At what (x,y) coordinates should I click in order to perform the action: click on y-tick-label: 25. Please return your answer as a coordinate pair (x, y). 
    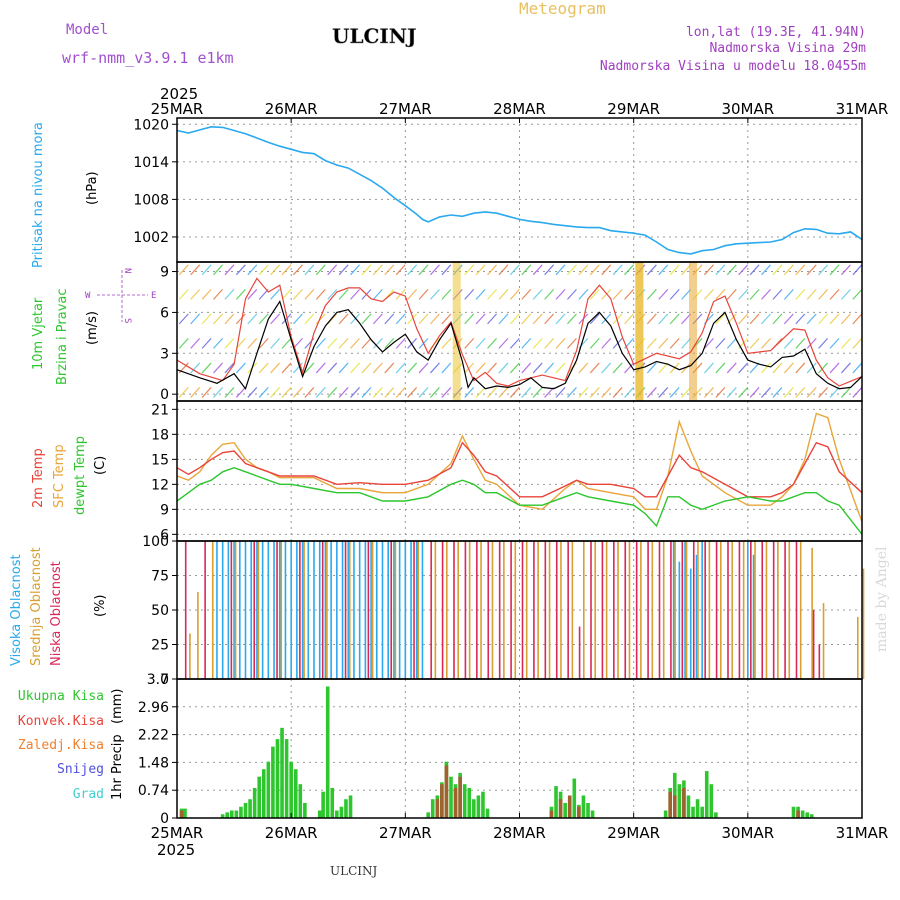
    Looking at the image, I should click on (160, 646).